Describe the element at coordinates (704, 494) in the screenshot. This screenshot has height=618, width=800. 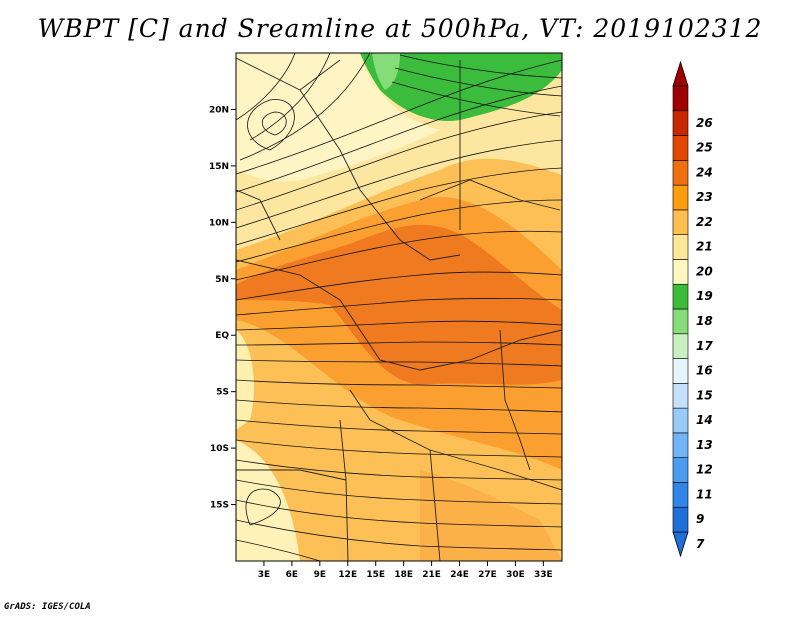
I see `colorbar-level-label: 11` at that location.